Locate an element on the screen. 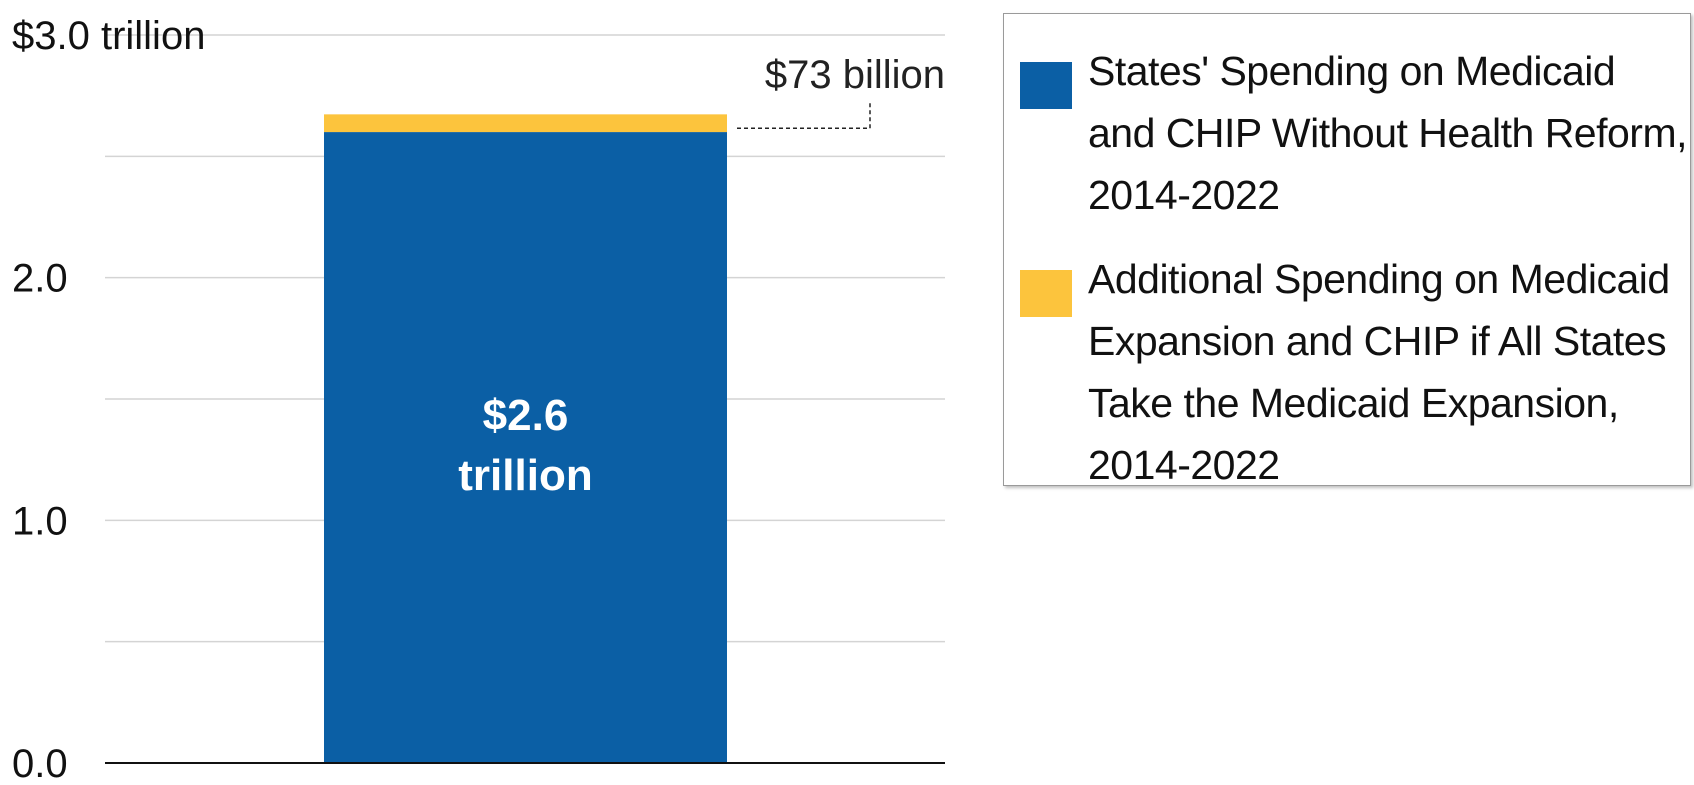 This screenshot has width=1694, height=785. annotation-label: $73 billion is located at coordinates (855, 75).